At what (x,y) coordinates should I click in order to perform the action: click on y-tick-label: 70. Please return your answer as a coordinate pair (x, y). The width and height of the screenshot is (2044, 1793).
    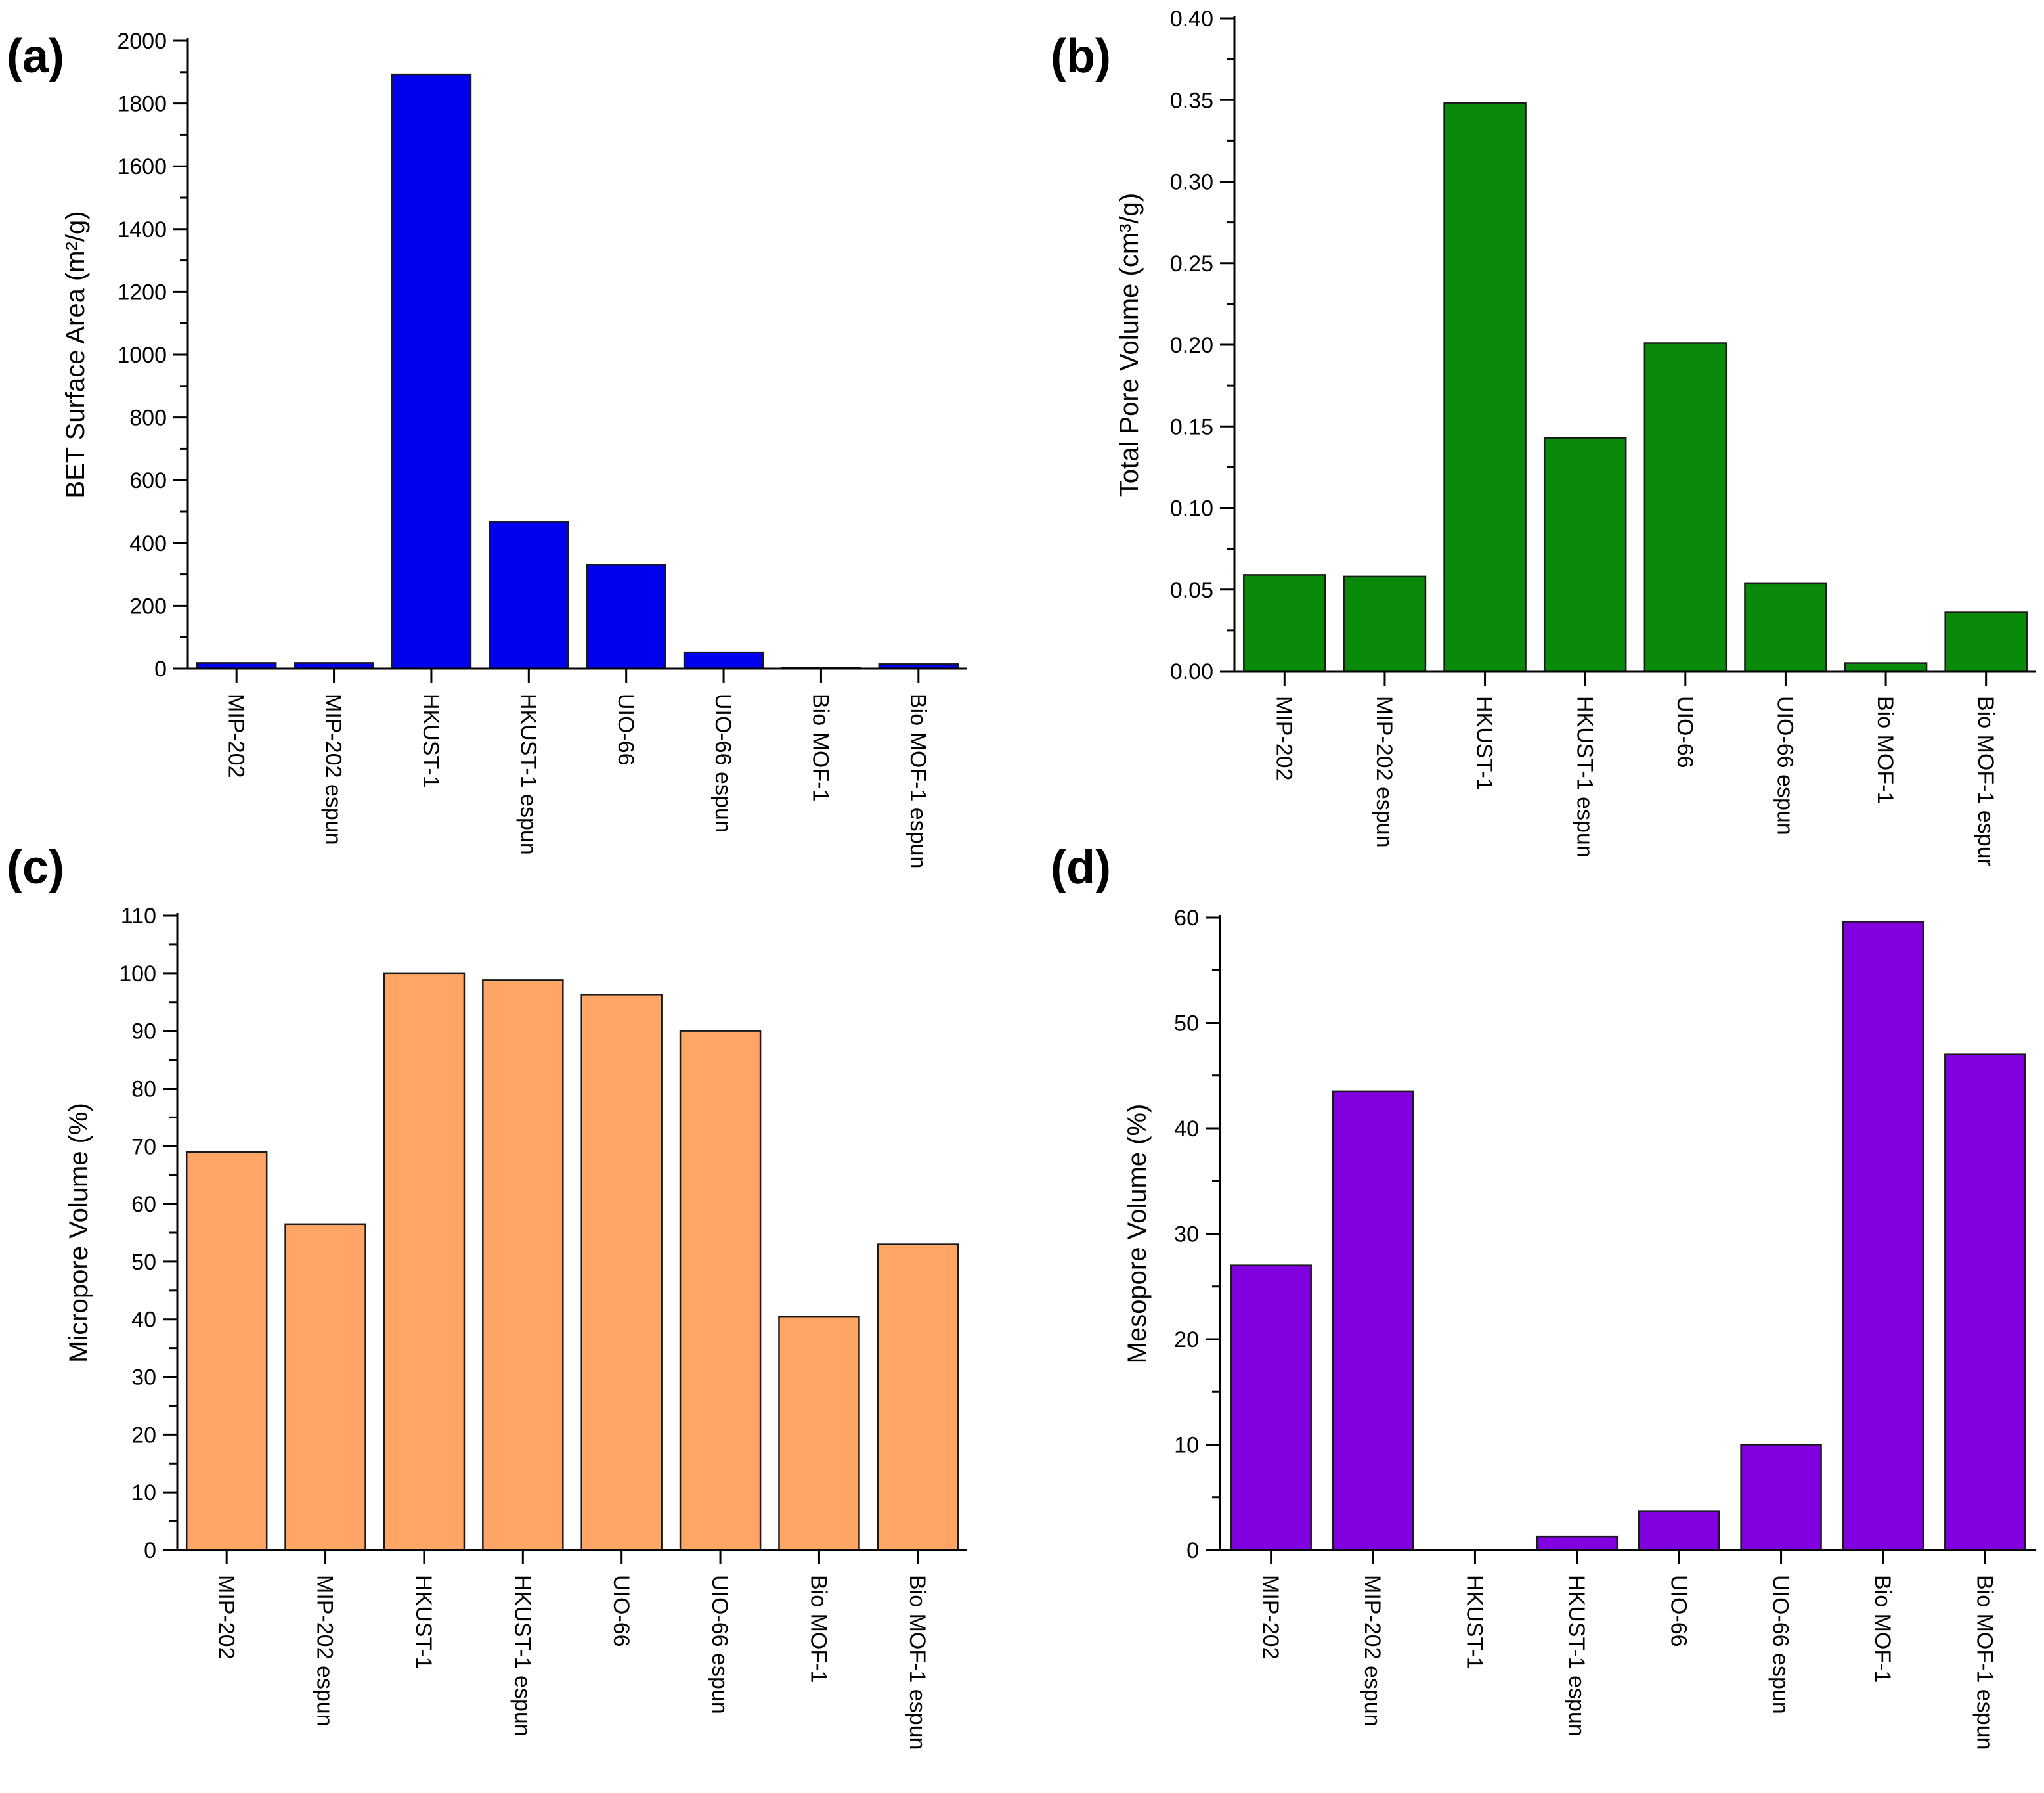
    Looking at the image, I should click on (143, 1146).